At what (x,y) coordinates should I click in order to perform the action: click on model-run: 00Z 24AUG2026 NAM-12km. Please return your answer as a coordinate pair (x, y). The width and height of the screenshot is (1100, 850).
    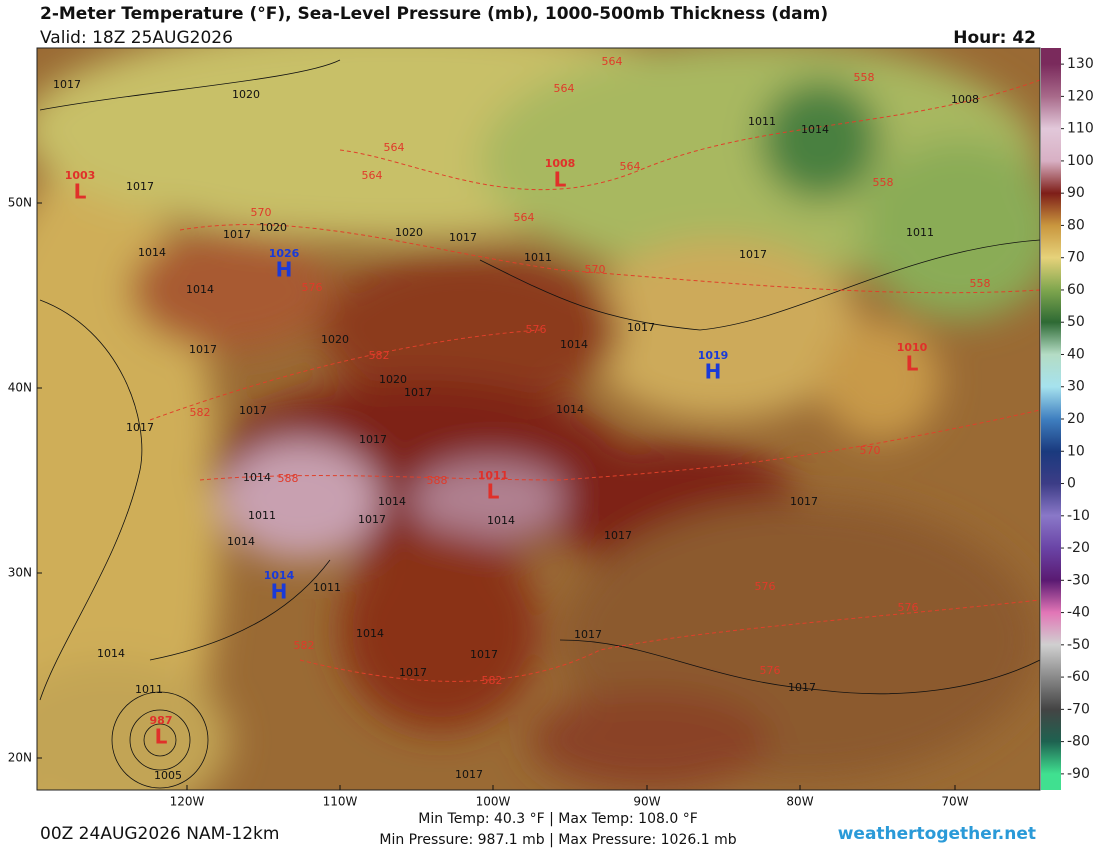
    Looking at the image, I should click on (159, 834).